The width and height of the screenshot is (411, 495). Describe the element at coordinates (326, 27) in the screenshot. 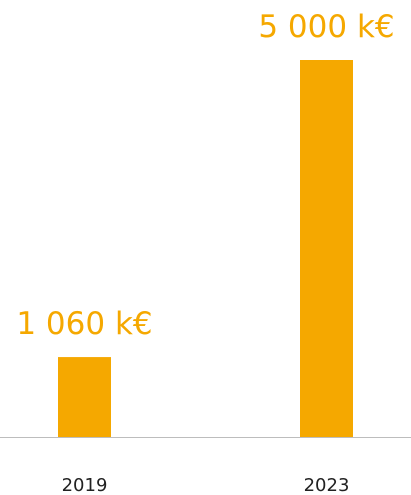

I see `value-label: 5 000 k€` at that location.